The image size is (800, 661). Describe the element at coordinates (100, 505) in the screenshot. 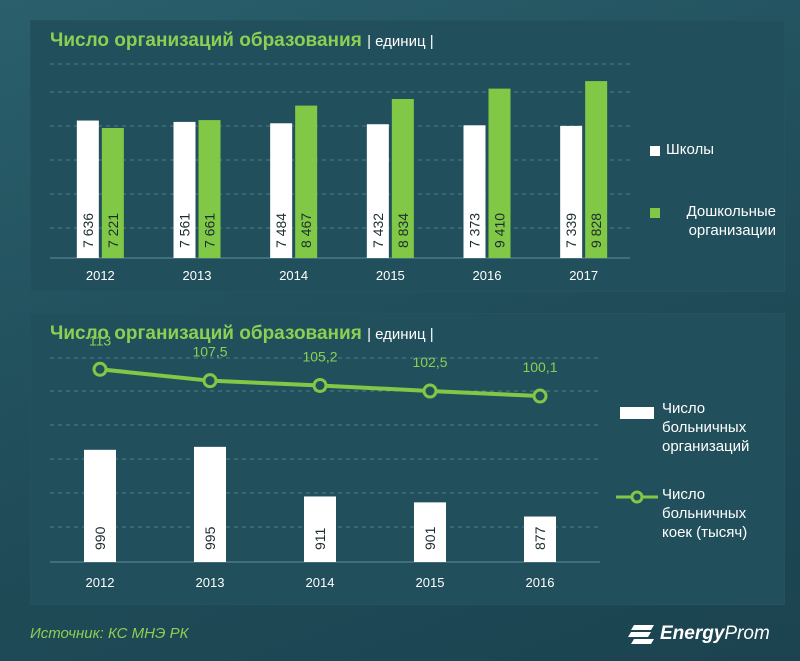

I see `bar-hospitals-2012` at that location.